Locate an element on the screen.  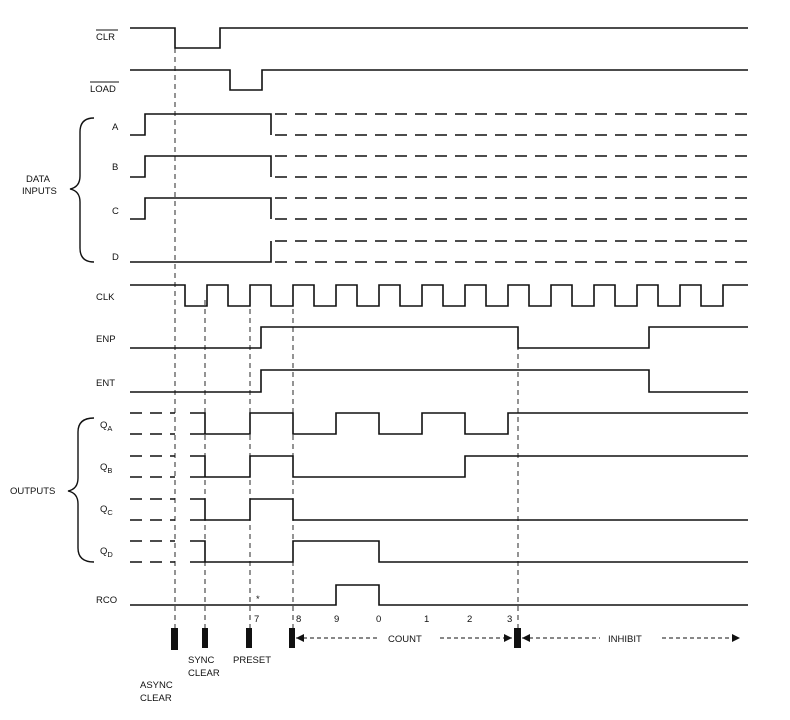
wave-d is located at coordinates (439, 251).